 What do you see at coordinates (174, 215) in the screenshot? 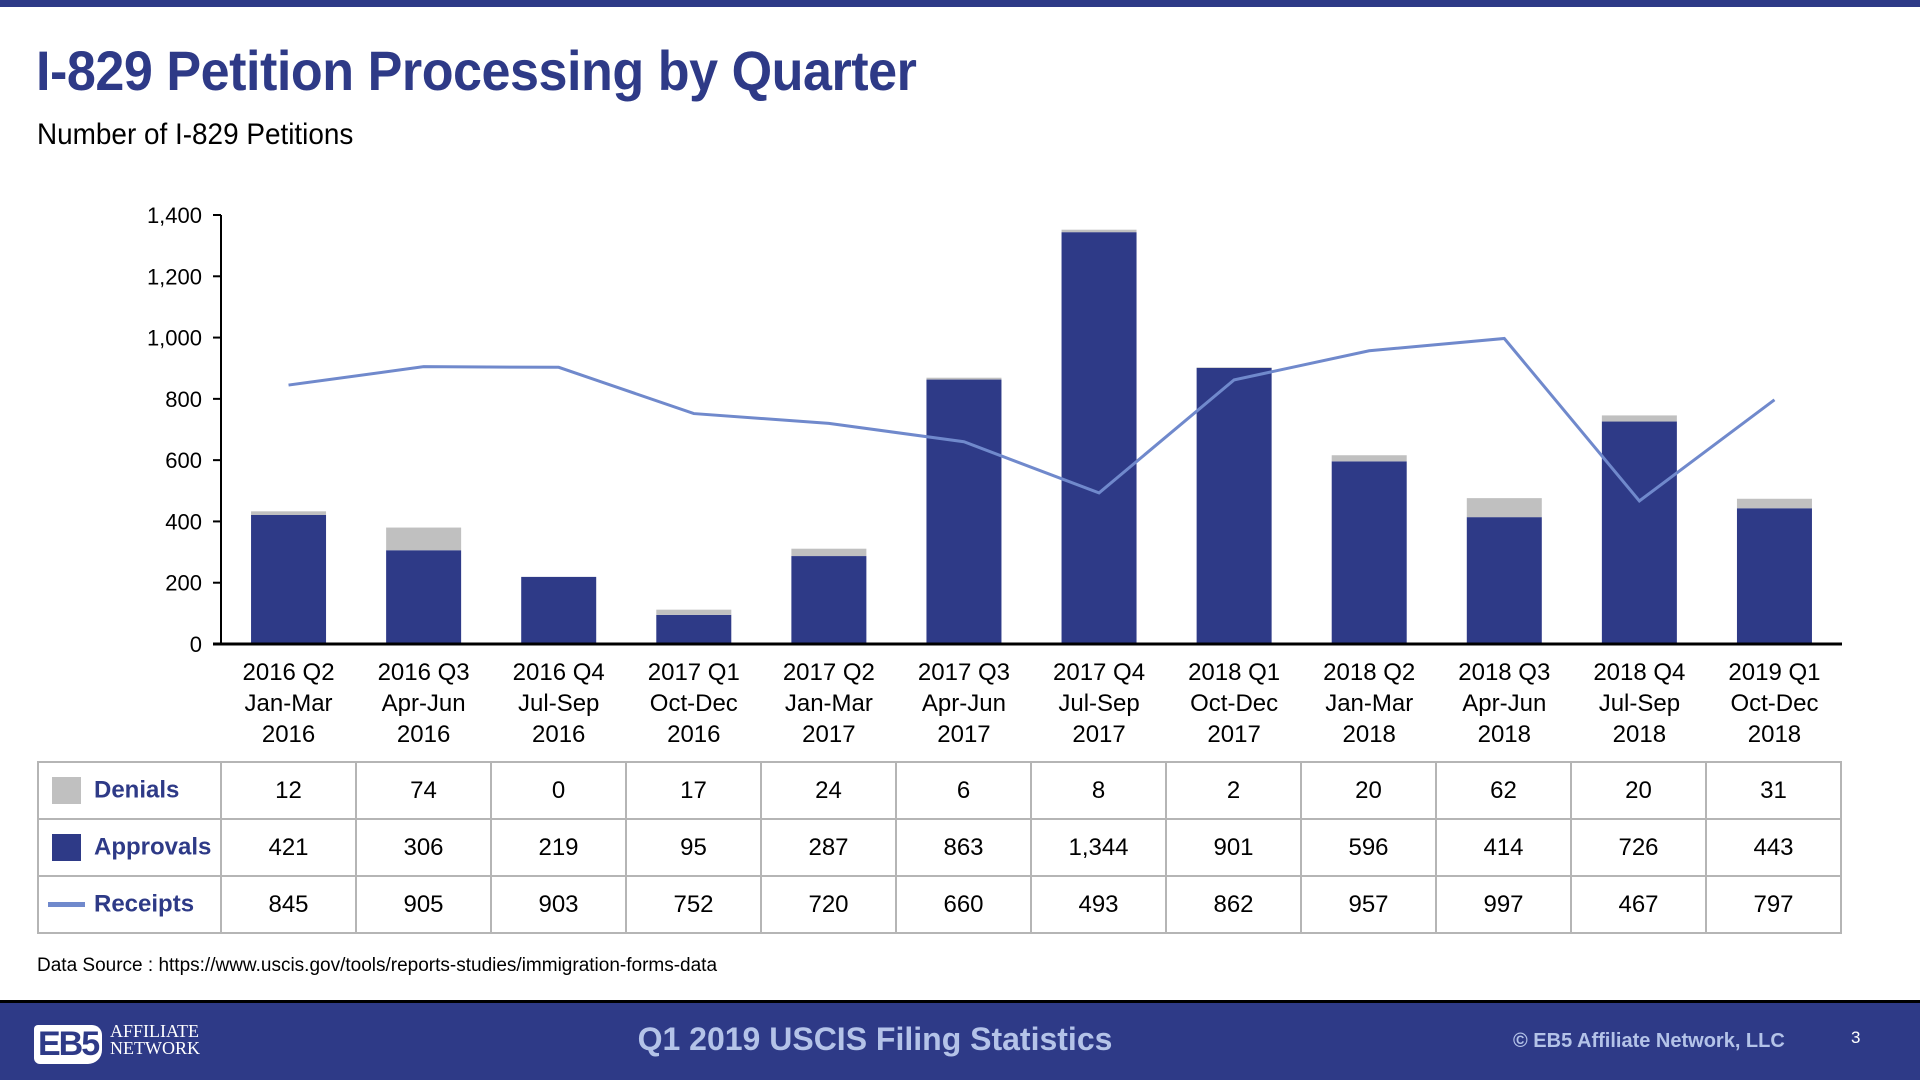
I see `y-tick-label: 1,400` at bounding box center [174, 215].